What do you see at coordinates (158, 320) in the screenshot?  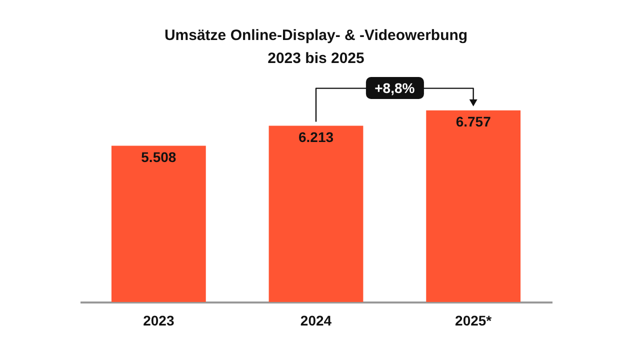 I see `x-tick-label: 2023` at bounding box center [158, 320].